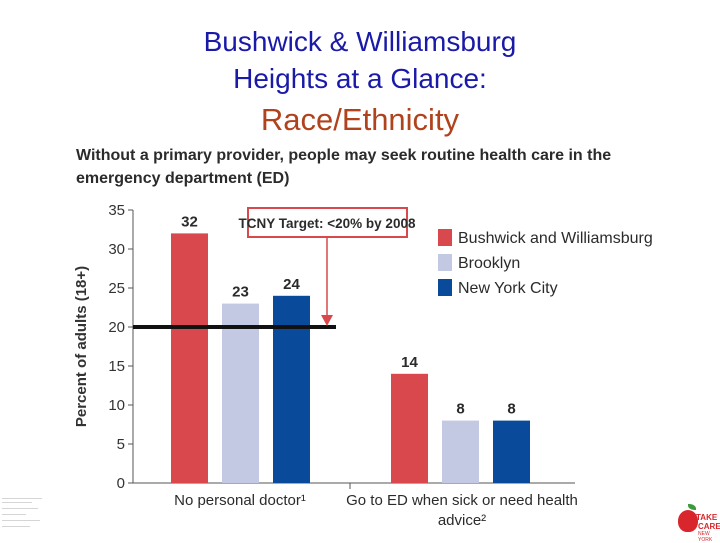 This screenshot has height=543, width=720. Describe the element at coordinates (240, 292) in the screenshot. I see `bar-value-label: 23` at that location.